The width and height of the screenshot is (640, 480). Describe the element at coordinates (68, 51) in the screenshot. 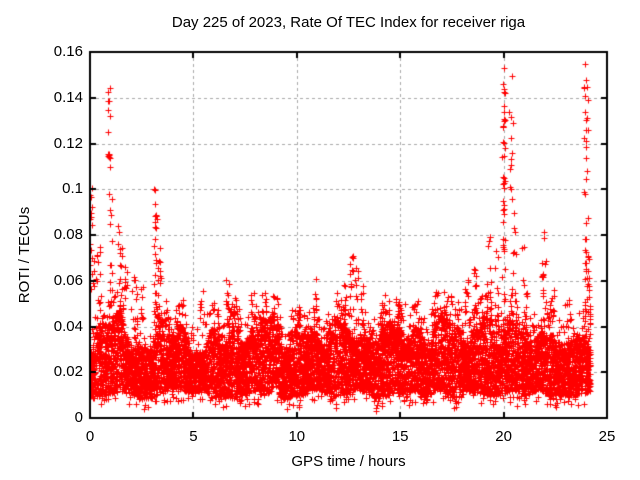

I see `y-tick-label: 0.16` at that location.